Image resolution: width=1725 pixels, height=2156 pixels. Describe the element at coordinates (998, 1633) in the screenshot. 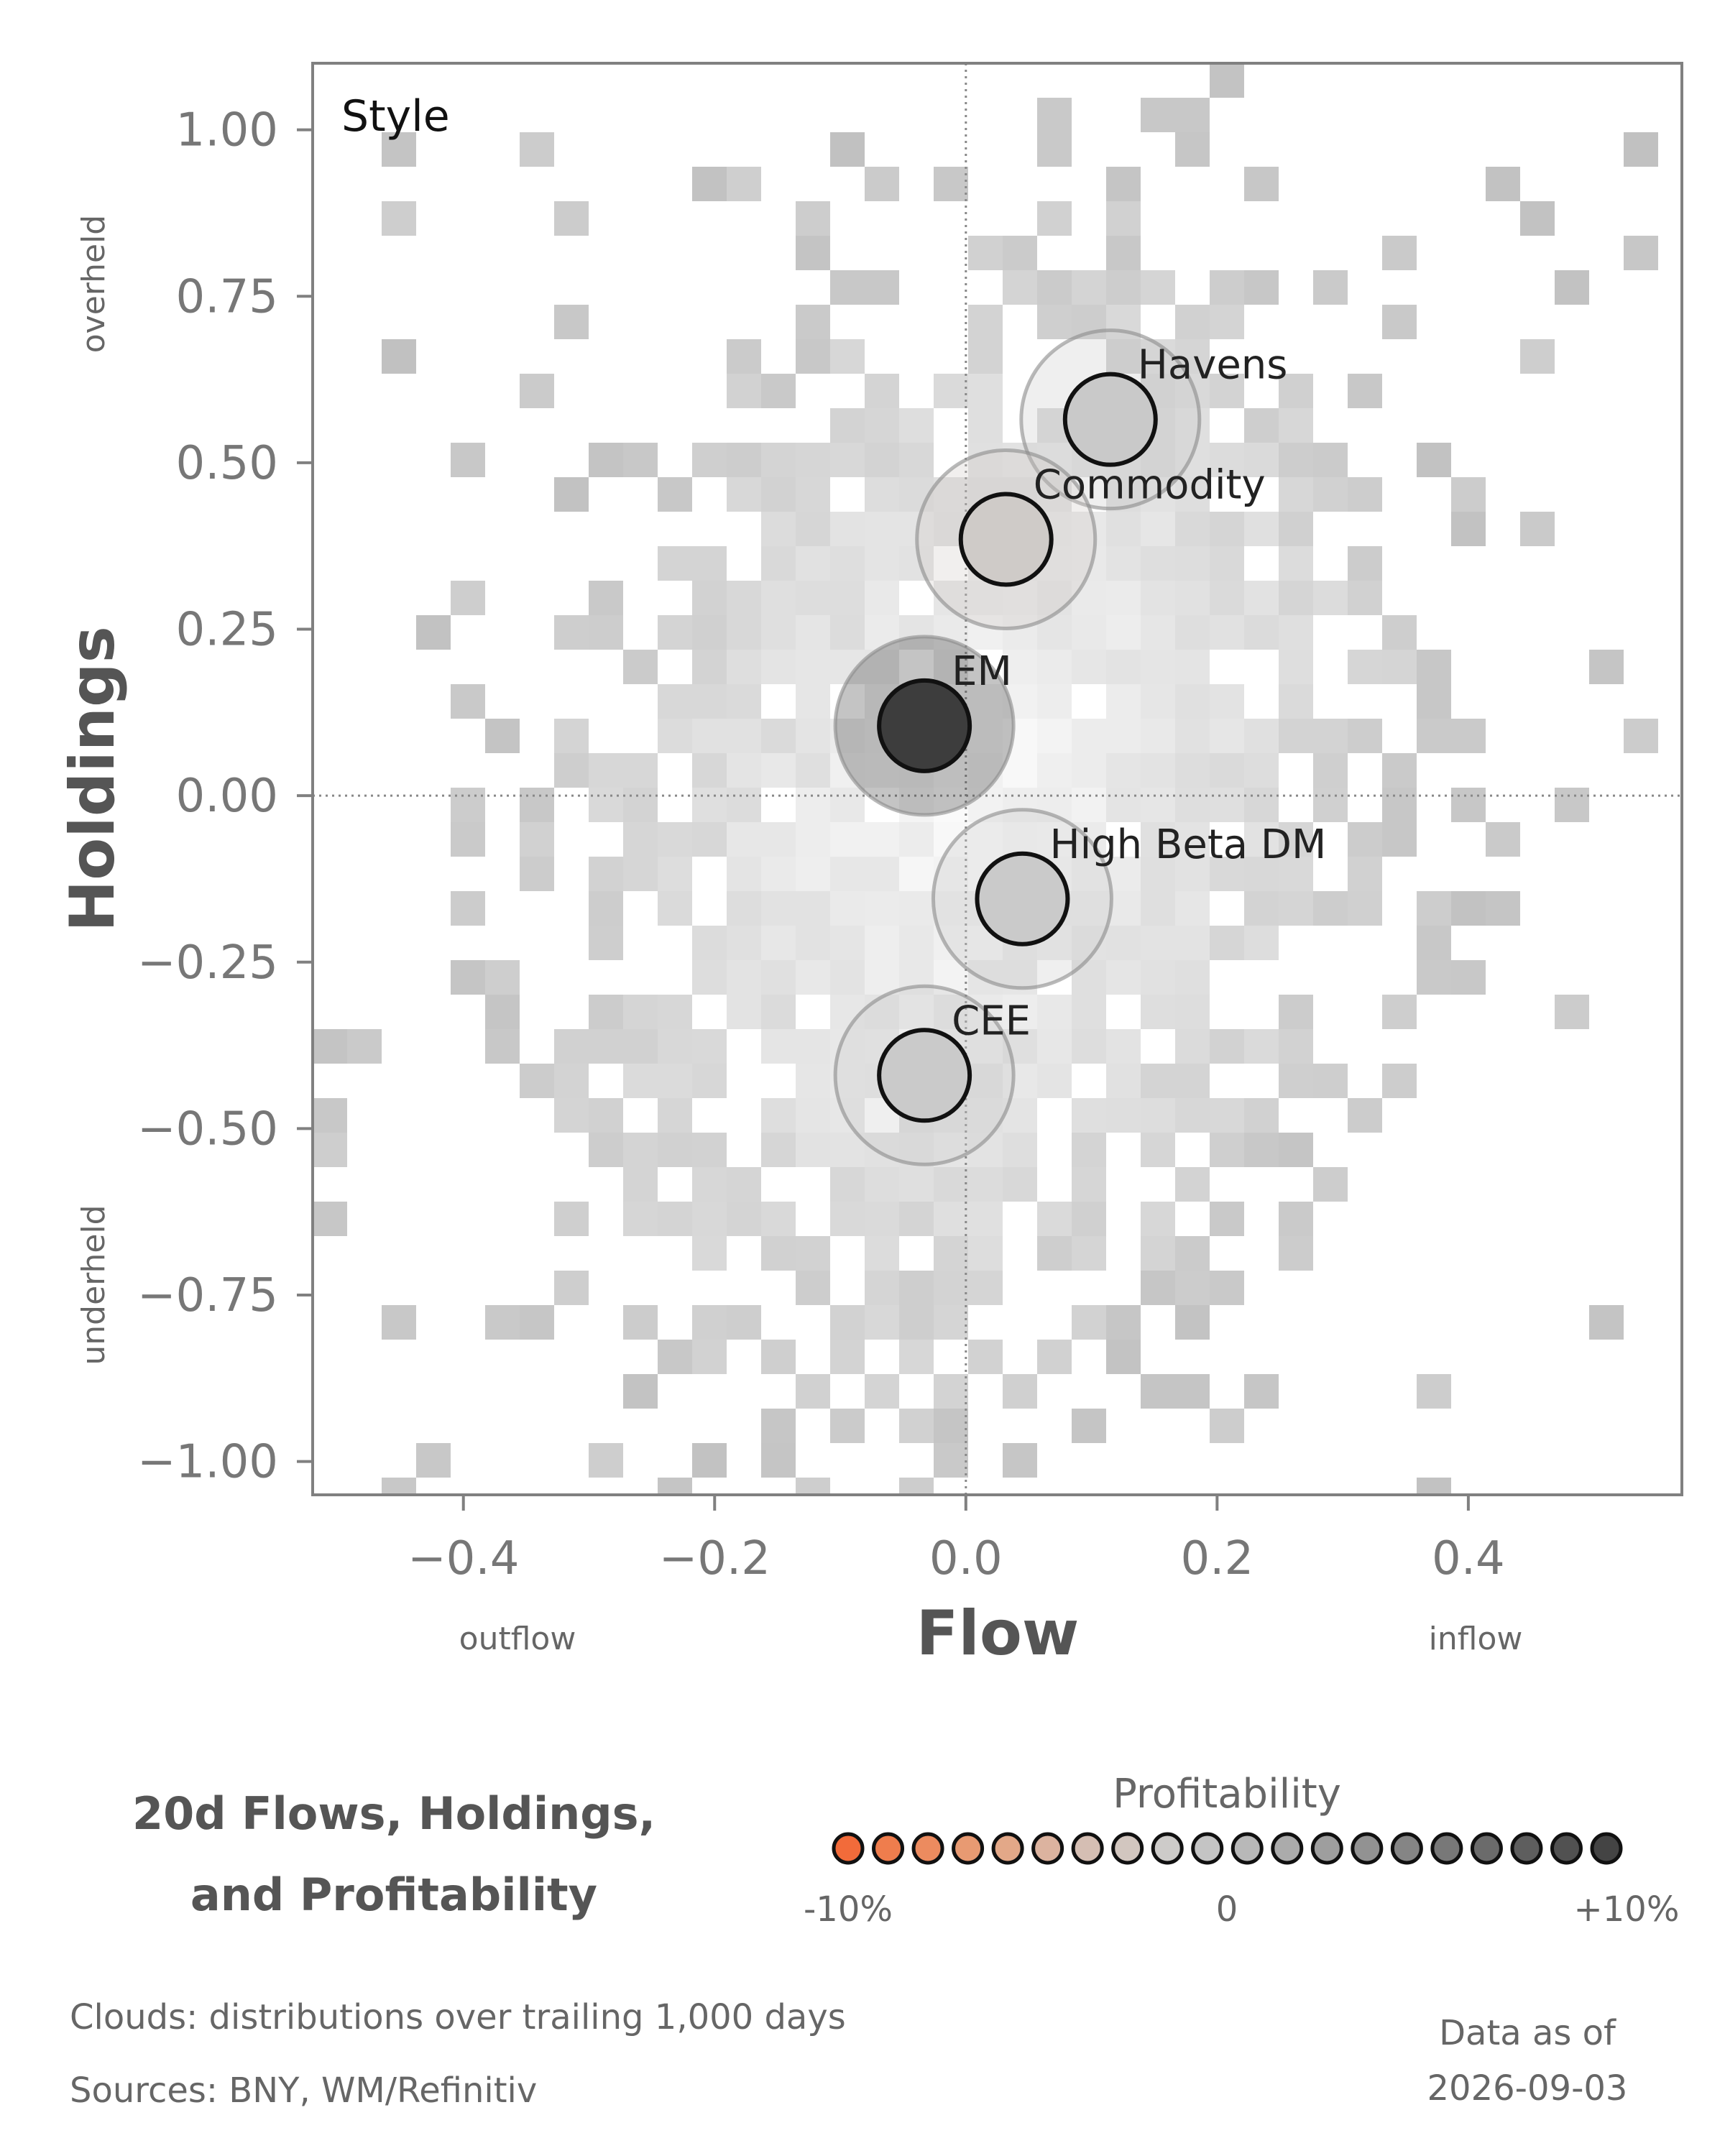

I see `x-axis-title: Flow` at that location.